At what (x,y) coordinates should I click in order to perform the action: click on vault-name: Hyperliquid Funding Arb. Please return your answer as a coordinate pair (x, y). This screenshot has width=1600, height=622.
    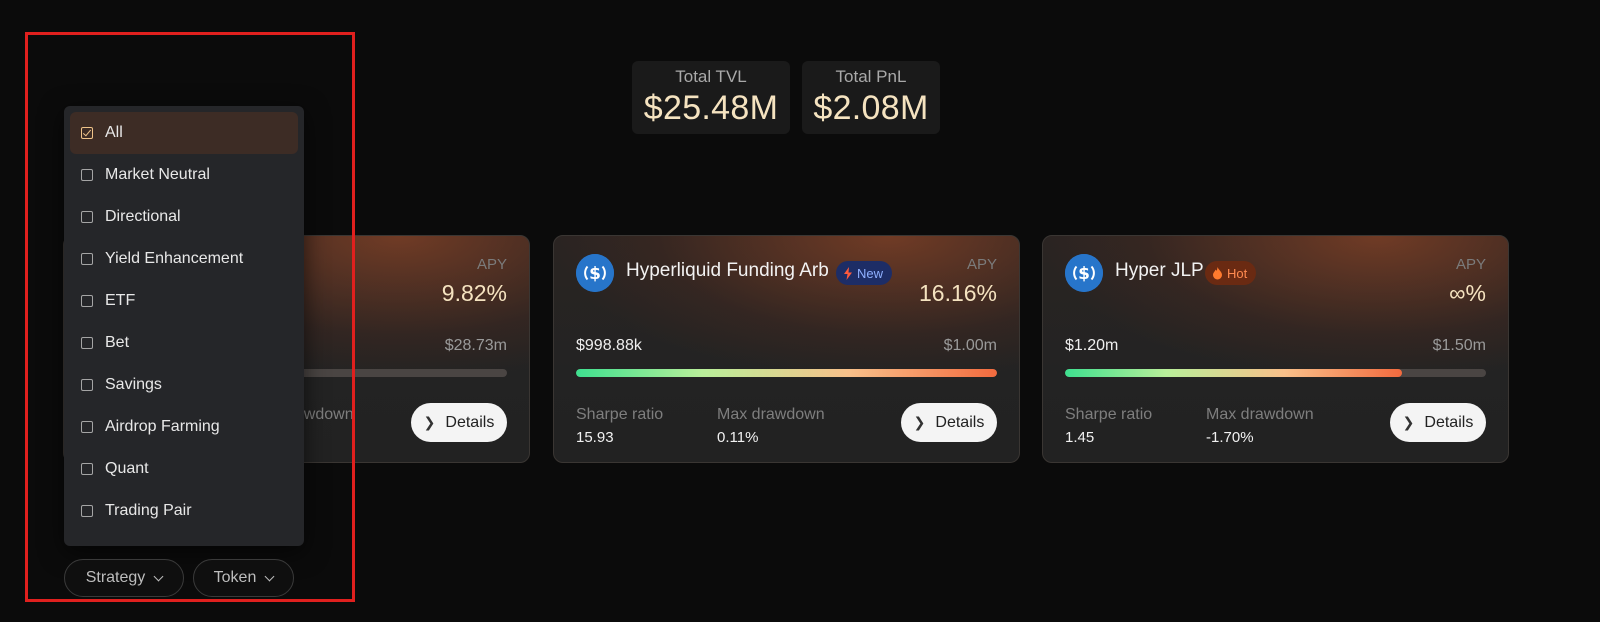
    Looking at the image, I should click on (727, 270).